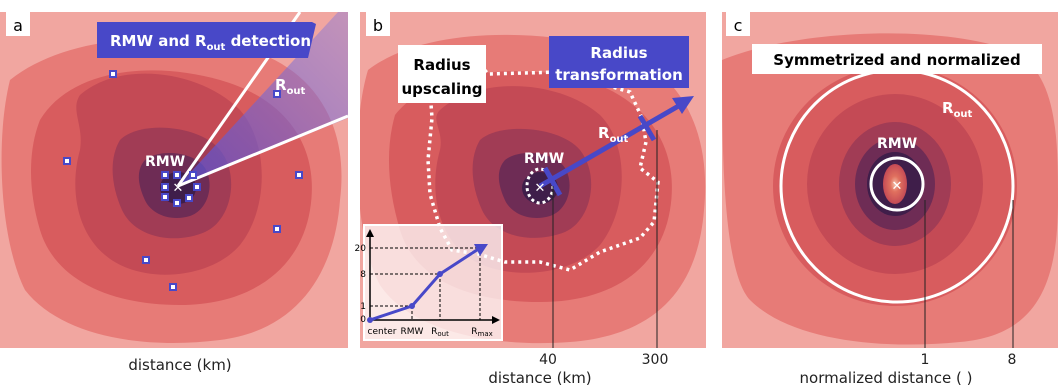  I want to click on panel-a-banner, so click(206, 40).